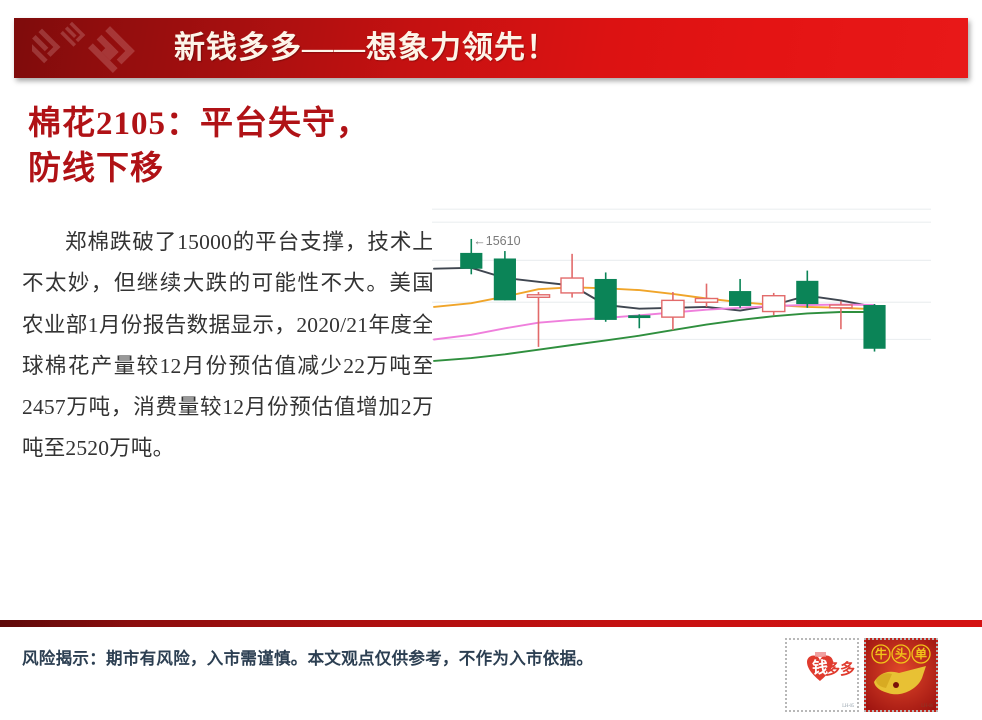 The image size is (982, 720). Describe the element at coordinates (901, 653) in the screenshot. I see `stamp-char-2: 头` at that location.